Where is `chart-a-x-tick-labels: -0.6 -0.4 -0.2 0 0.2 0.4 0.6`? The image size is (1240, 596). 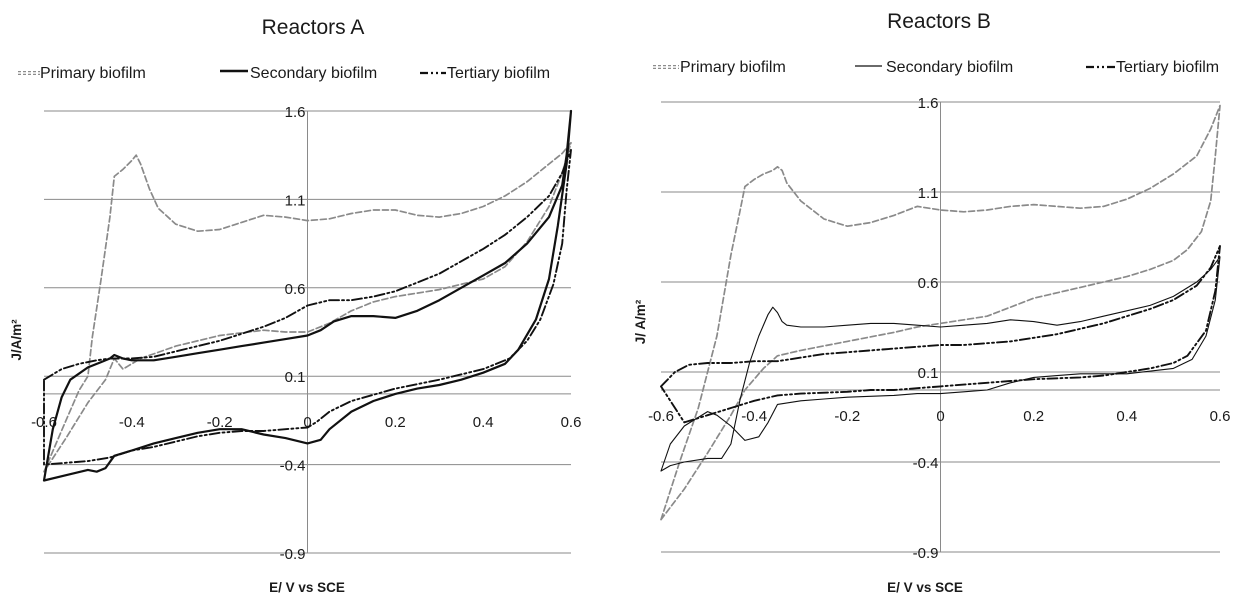 chart-a-x-tick-labels: -0.6 -0.4 -0.2 0 0.2 0.4 0.6 is located at coordinates (306, 422).